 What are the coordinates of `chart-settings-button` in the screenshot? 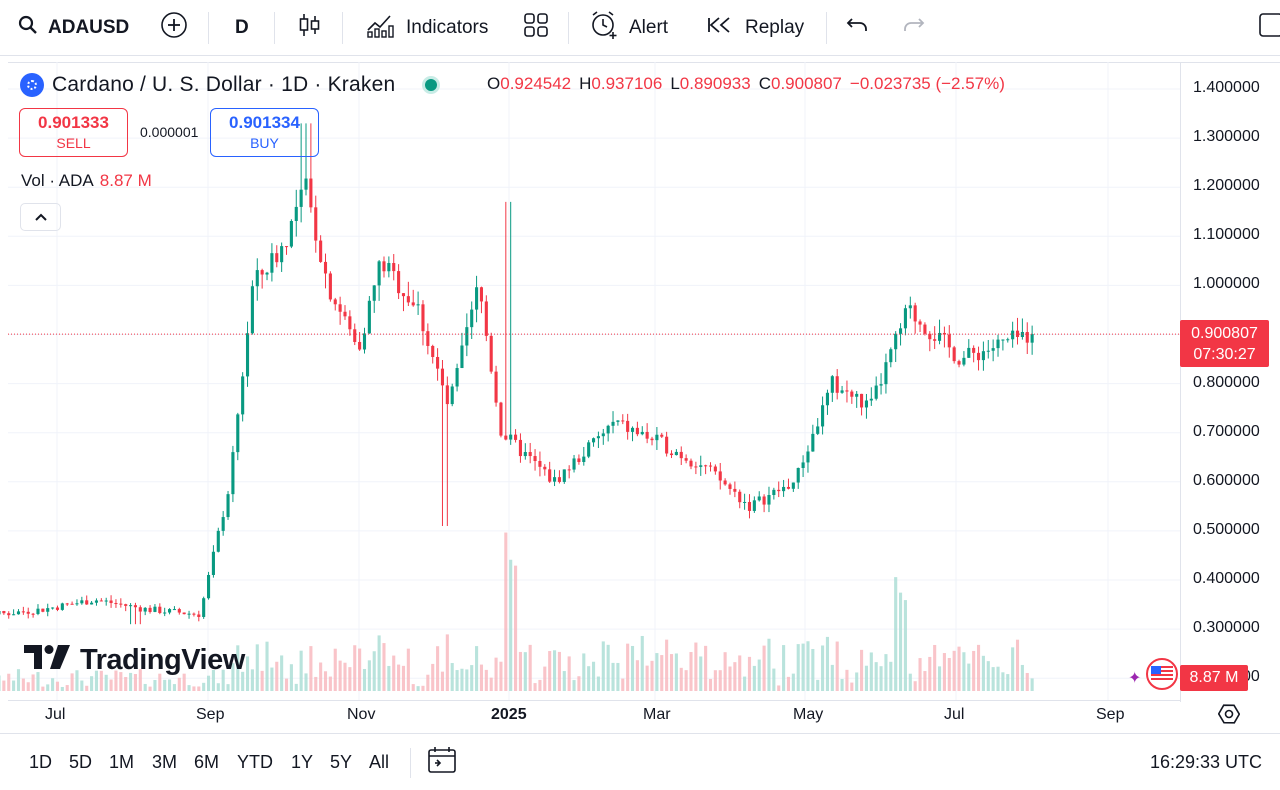 It's located at (1229, 717).